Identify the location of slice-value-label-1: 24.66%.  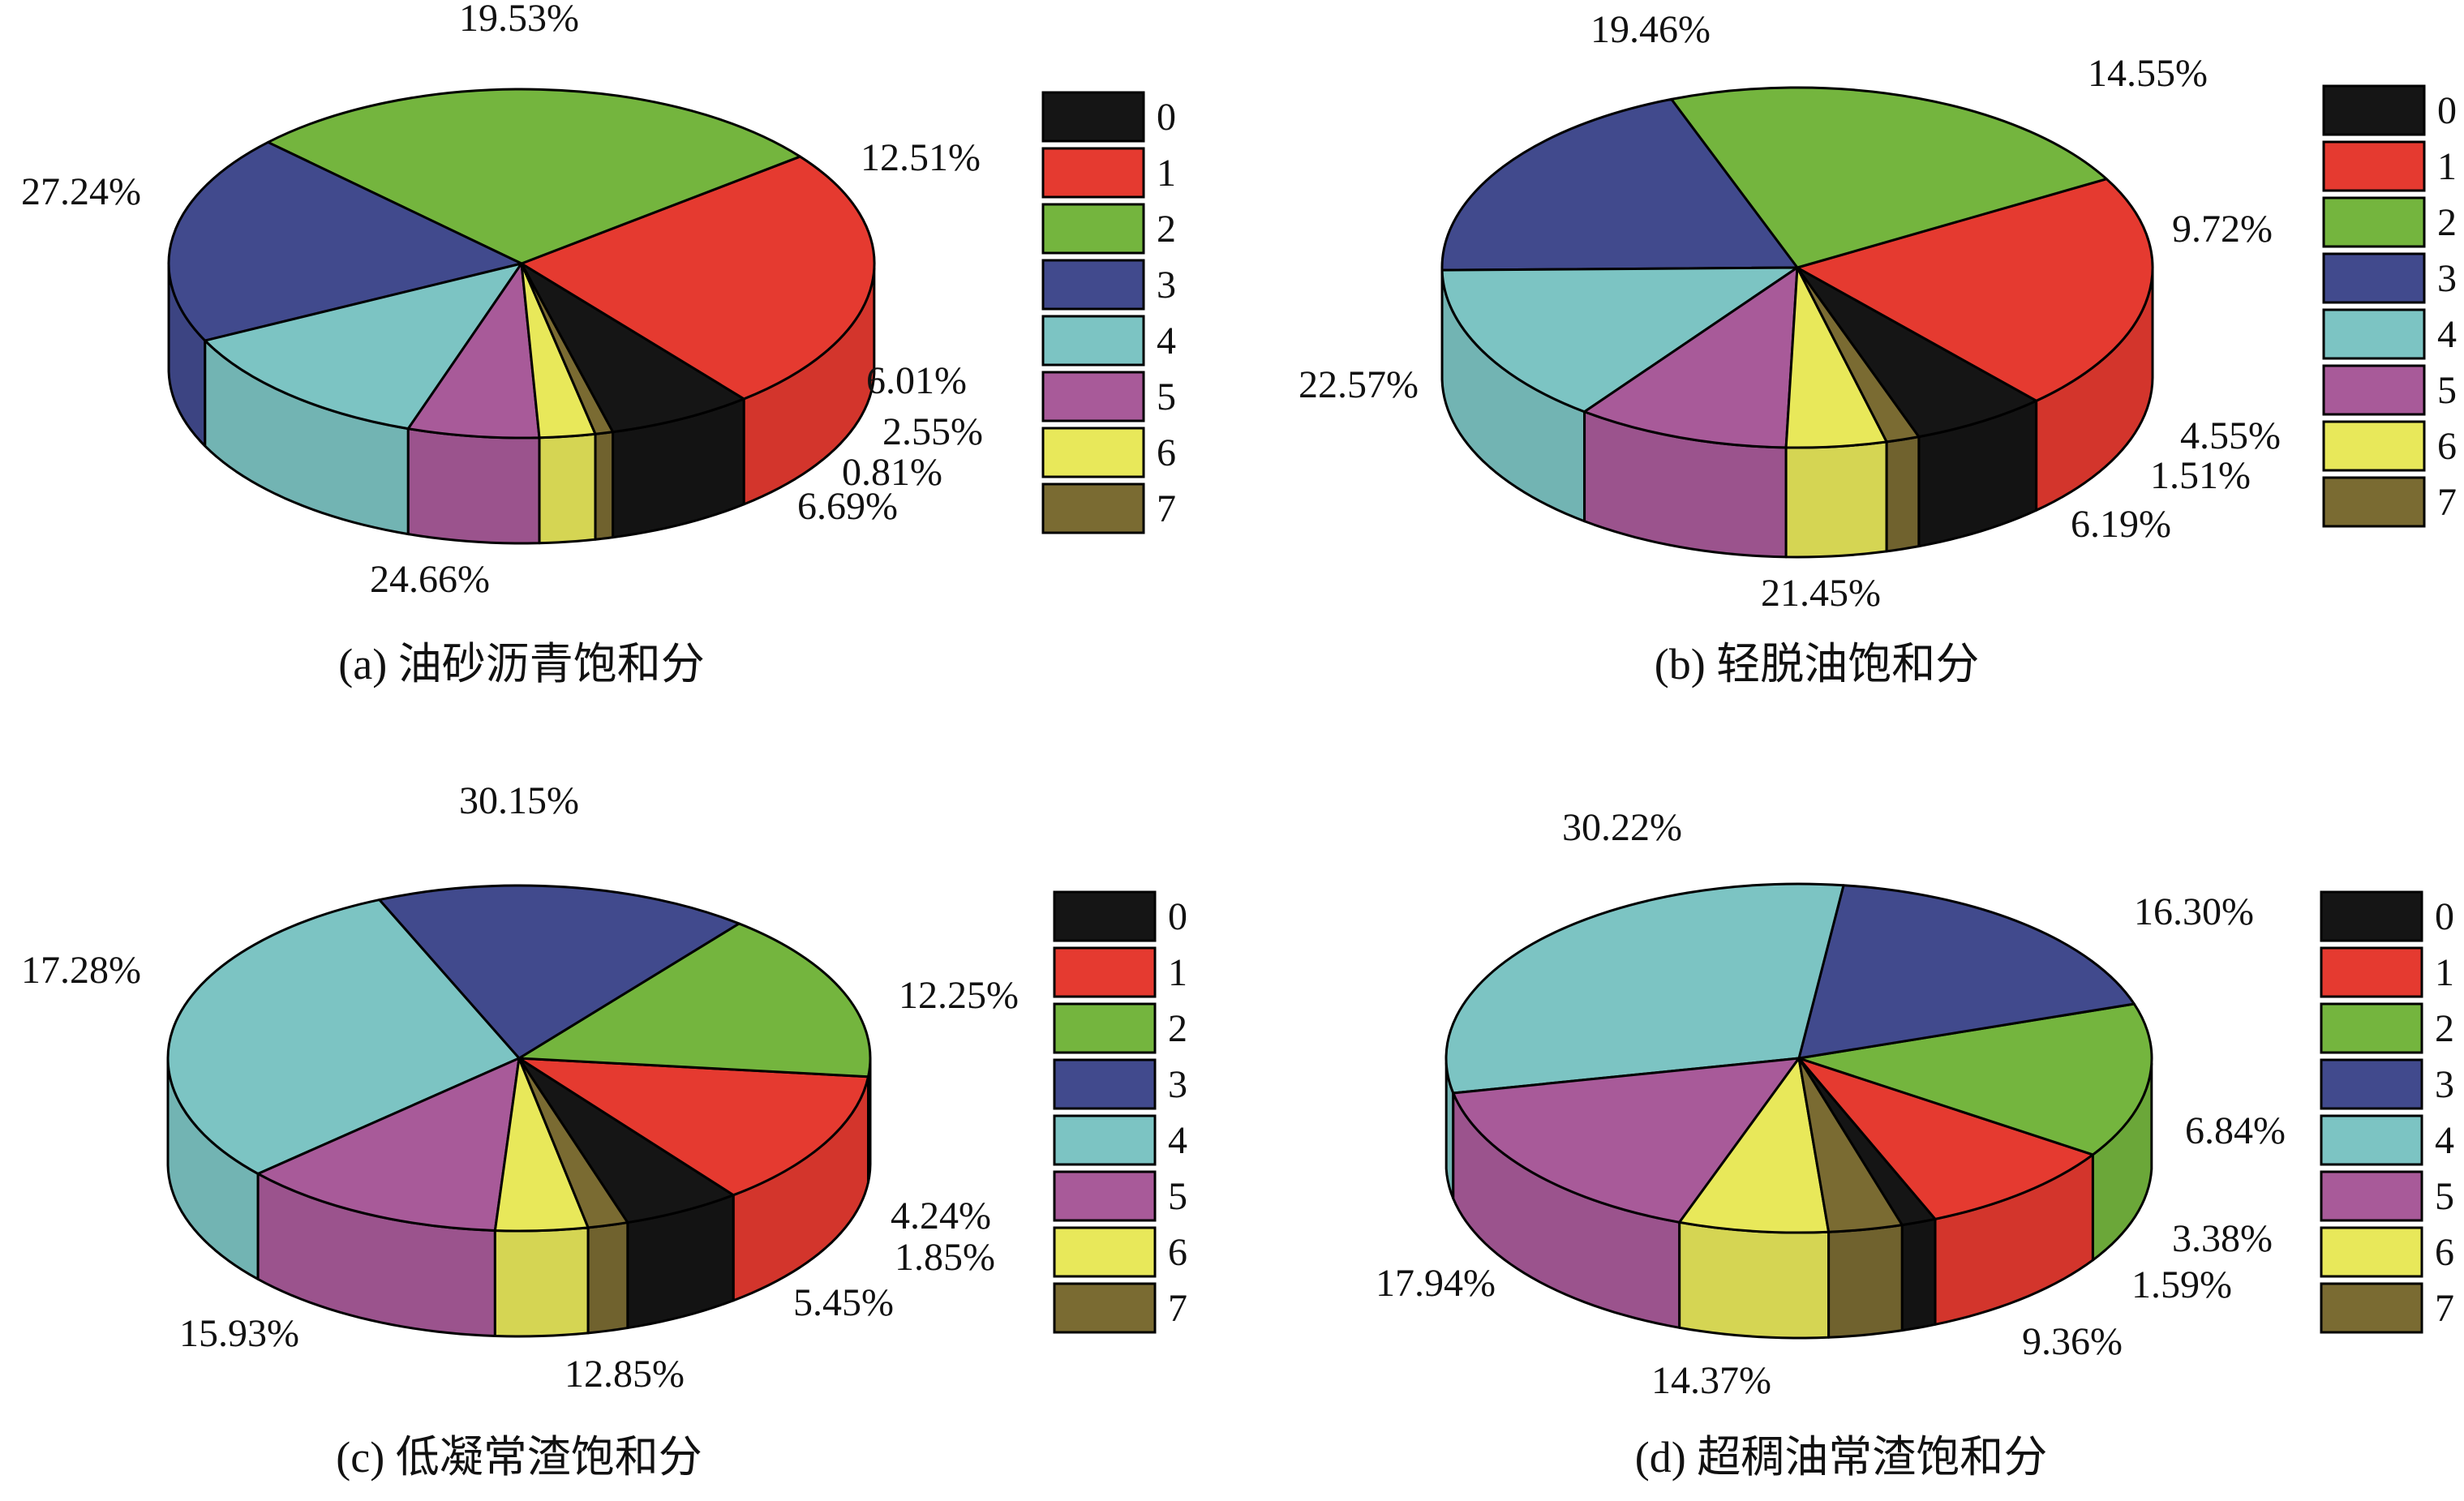
(430, 579).